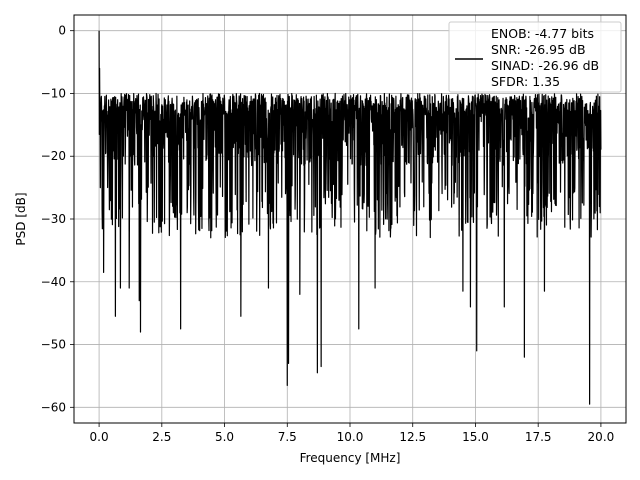  What do you see at coordinates (53, 282) in the screenshot?
I see `y-tick-label: −40` at bounding box center [53, 282].